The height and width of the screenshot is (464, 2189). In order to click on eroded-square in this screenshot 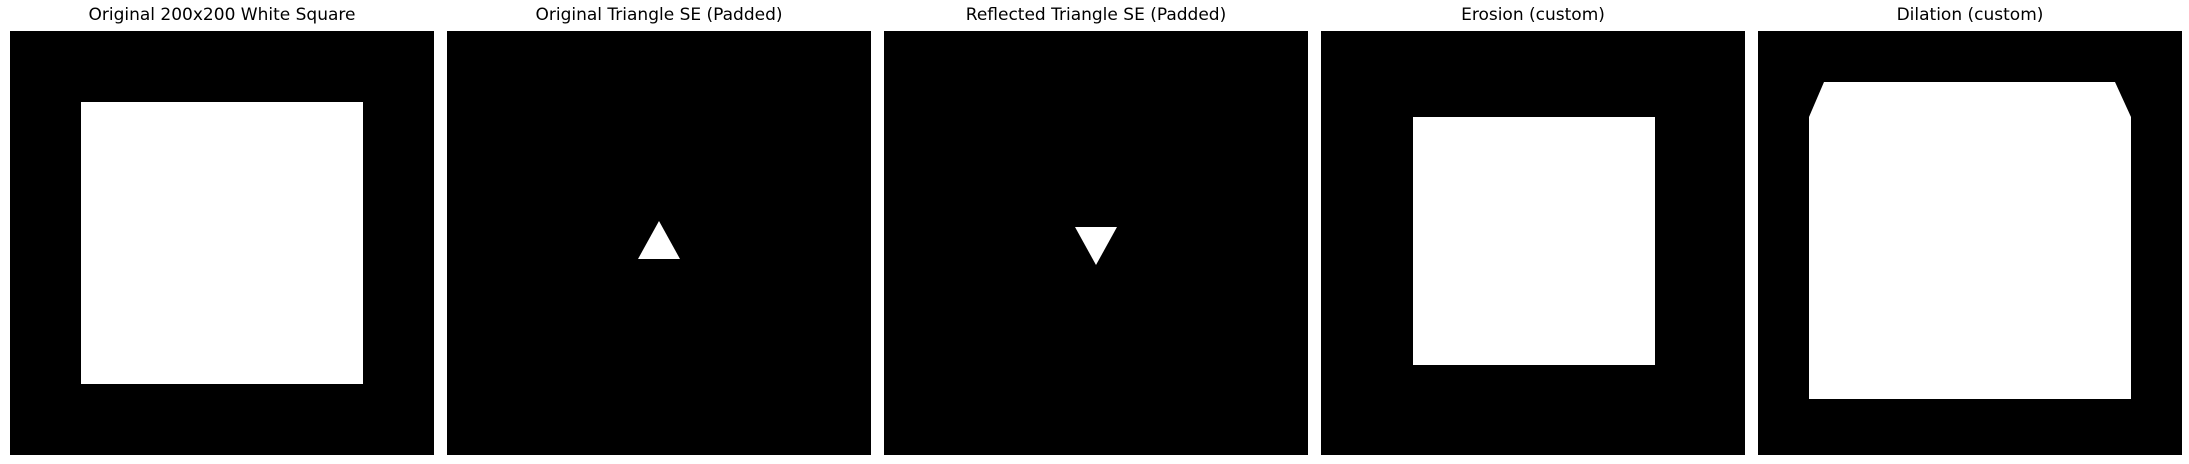, I will do `click(1534, 241)`.